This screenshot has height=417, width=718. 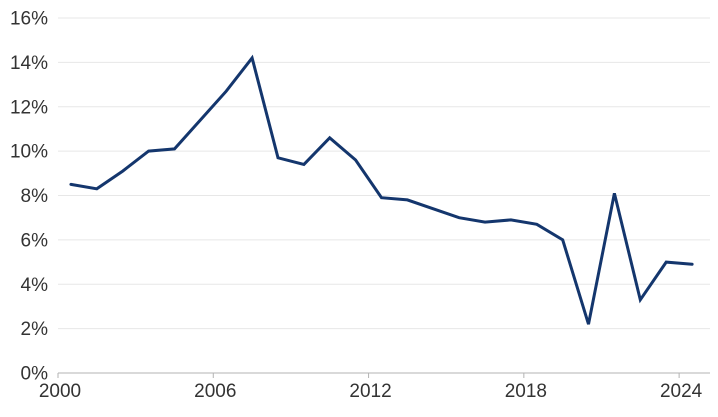 I want to click on y-tick-label: 0%, so click(x=35, y=374).